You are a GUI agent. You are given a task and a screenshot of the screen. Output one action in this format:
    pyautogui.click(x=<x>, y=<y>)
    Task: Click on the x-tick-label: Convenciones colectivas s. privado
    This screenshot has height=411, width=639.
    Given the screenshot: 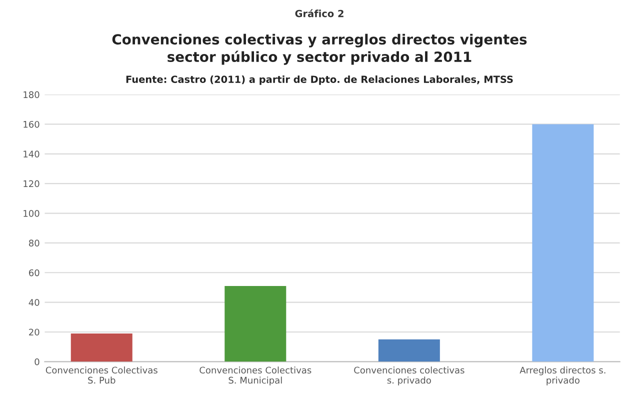 What is the action you would take?
    pyautogui.click(x=409, y=376)
    